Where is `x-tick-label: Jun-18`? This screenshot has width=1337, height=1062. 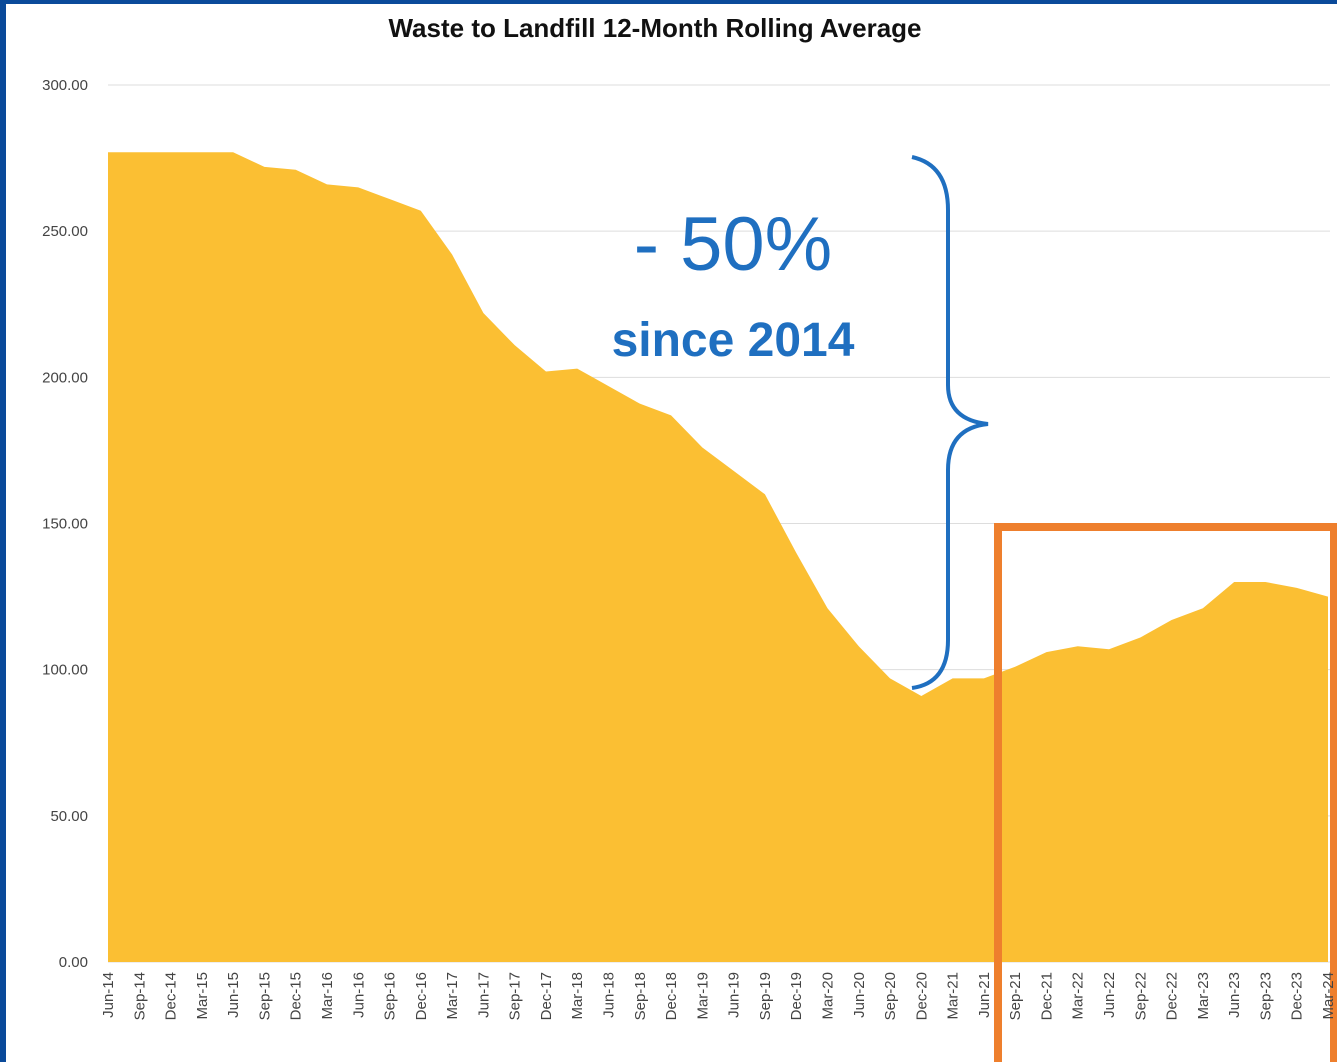 x-tick-label: Jun-18 is located at coordinates (609, 995).